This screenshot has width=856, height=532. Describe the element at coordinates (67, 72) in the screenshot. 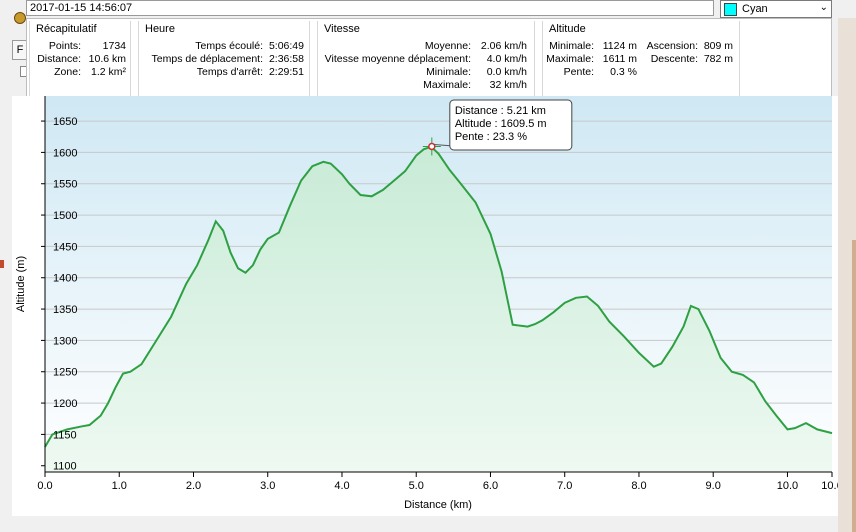

I see `summary-label: Zone:` at that location.